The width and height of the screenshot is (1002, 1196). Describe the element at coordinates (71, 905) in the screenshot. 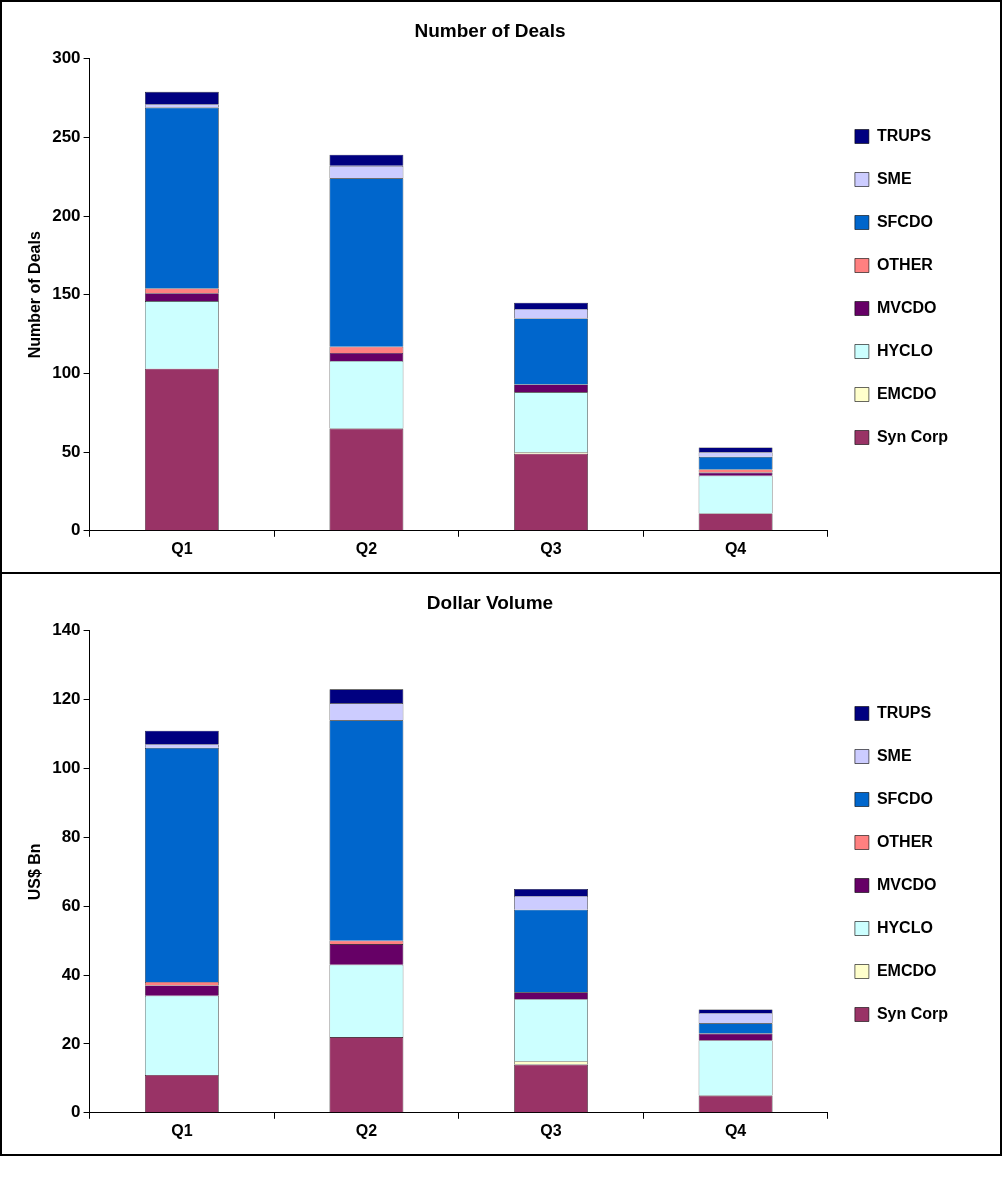

I see `y-tick-label: 60` at that location.